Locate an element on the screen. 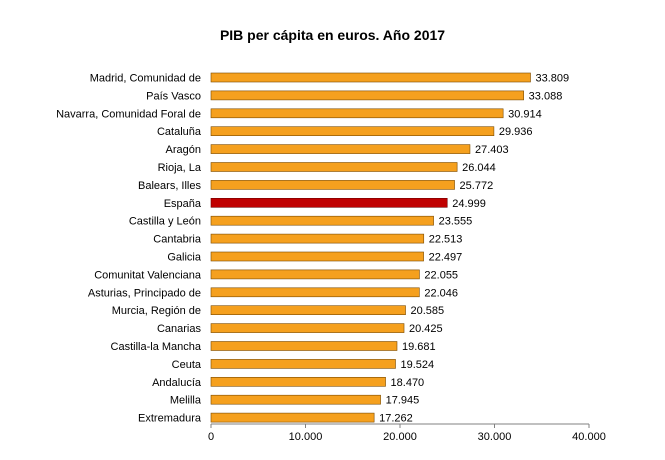 The height and width of the screenshot is (460, 665). bar-castilla-y-leon is located at coordinates (322, 220).